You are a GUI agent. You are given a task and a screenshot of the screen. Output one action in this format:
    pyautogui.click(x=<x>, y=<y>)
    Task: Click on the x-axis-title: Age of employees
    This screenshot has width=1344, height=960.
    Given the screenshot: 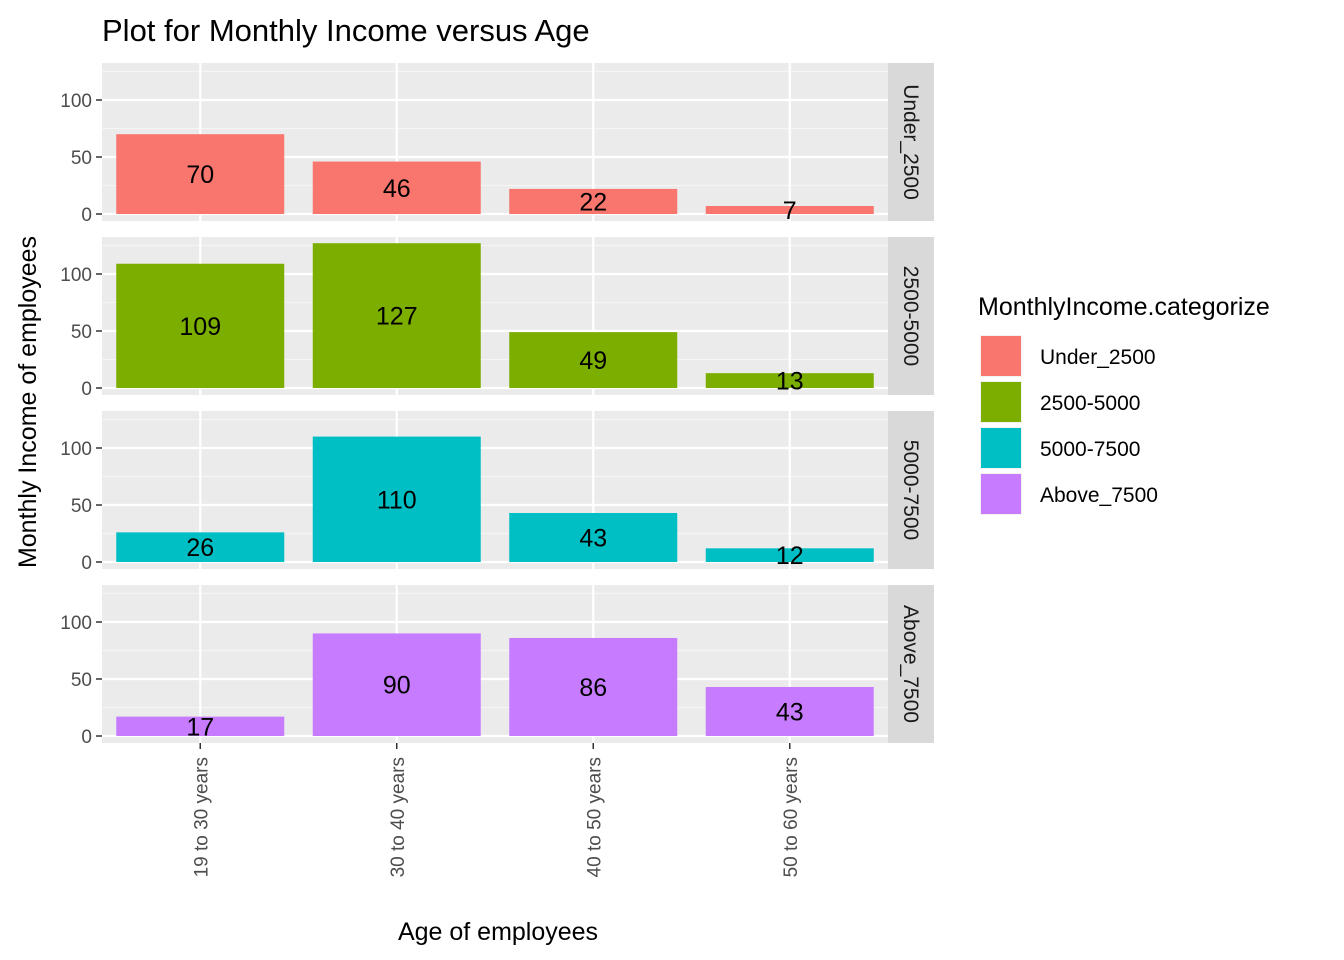 What is the action you would take?
    pyautogui.click(x=498, y=932)
    